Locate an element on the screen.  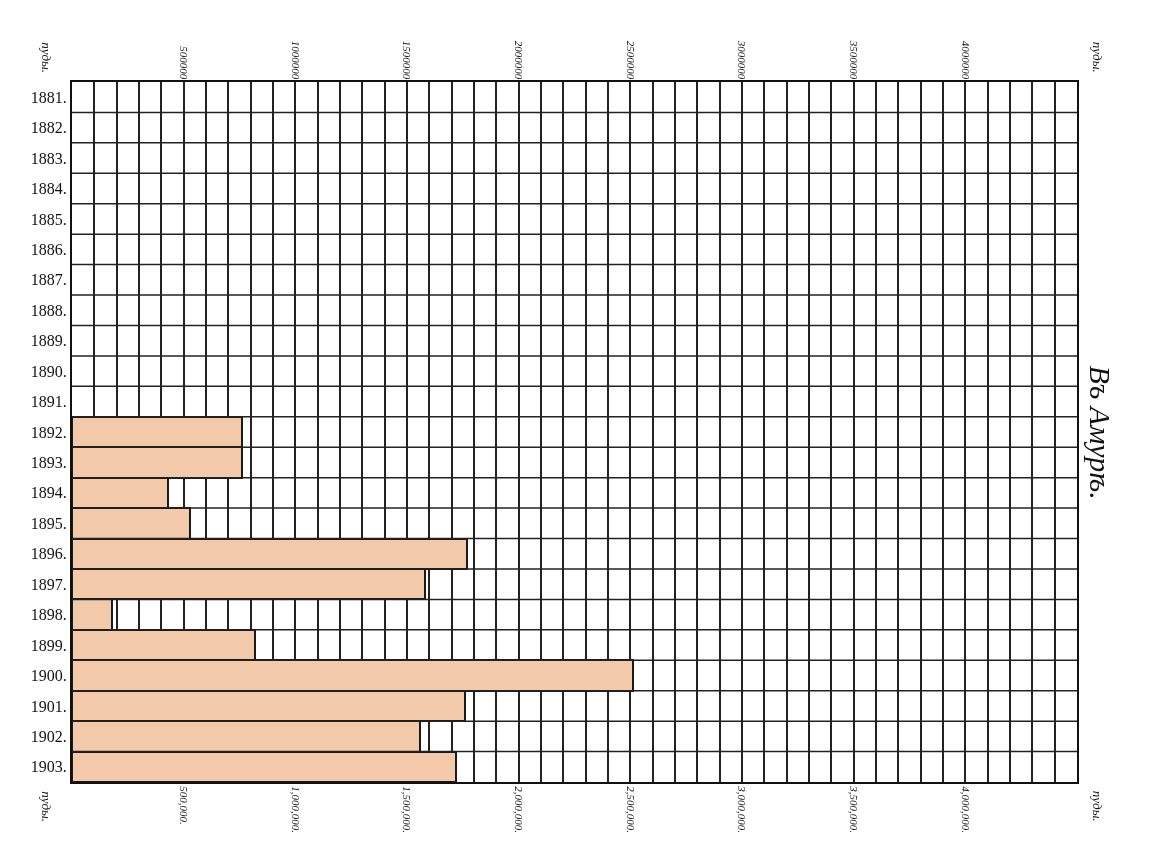
y-tick-label: 1901. is located at coordinates (48, 706).